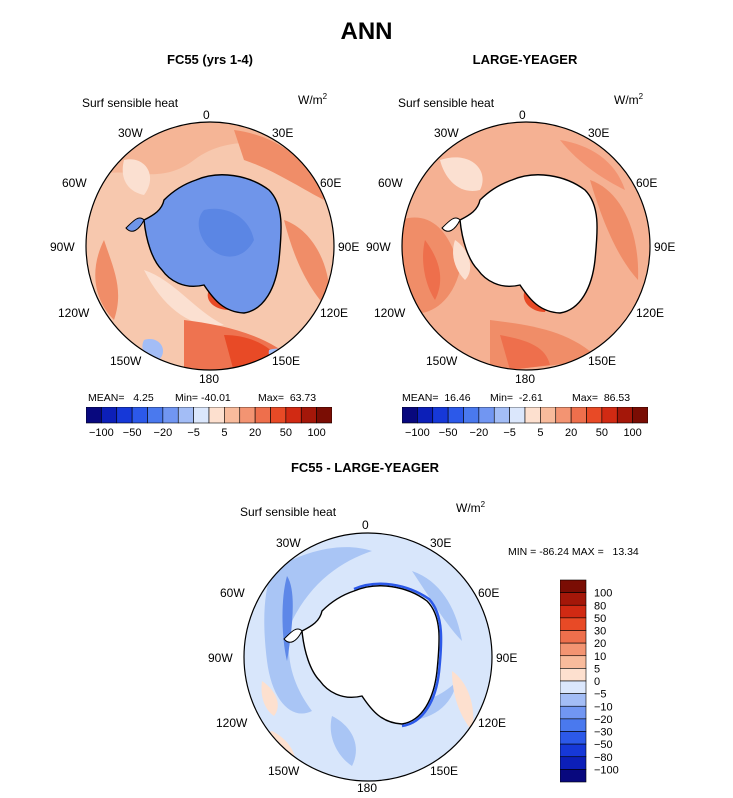 Image resolution: width=733 pixels, height=798 pixels. I want to click on panel-1-lon-120e: 120E, so click(334, 313).